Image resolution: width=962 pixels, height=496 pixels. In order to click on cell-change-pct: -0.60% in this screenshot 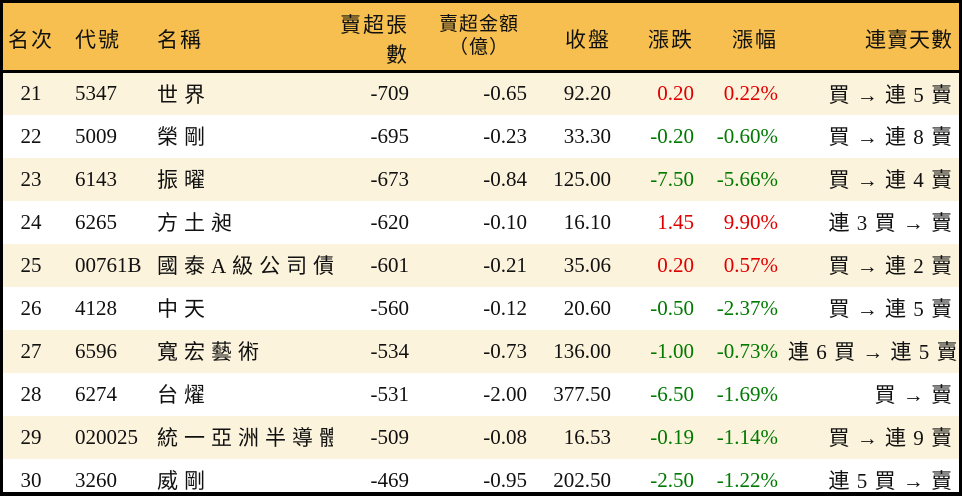, I will do `click(745, 136)`.